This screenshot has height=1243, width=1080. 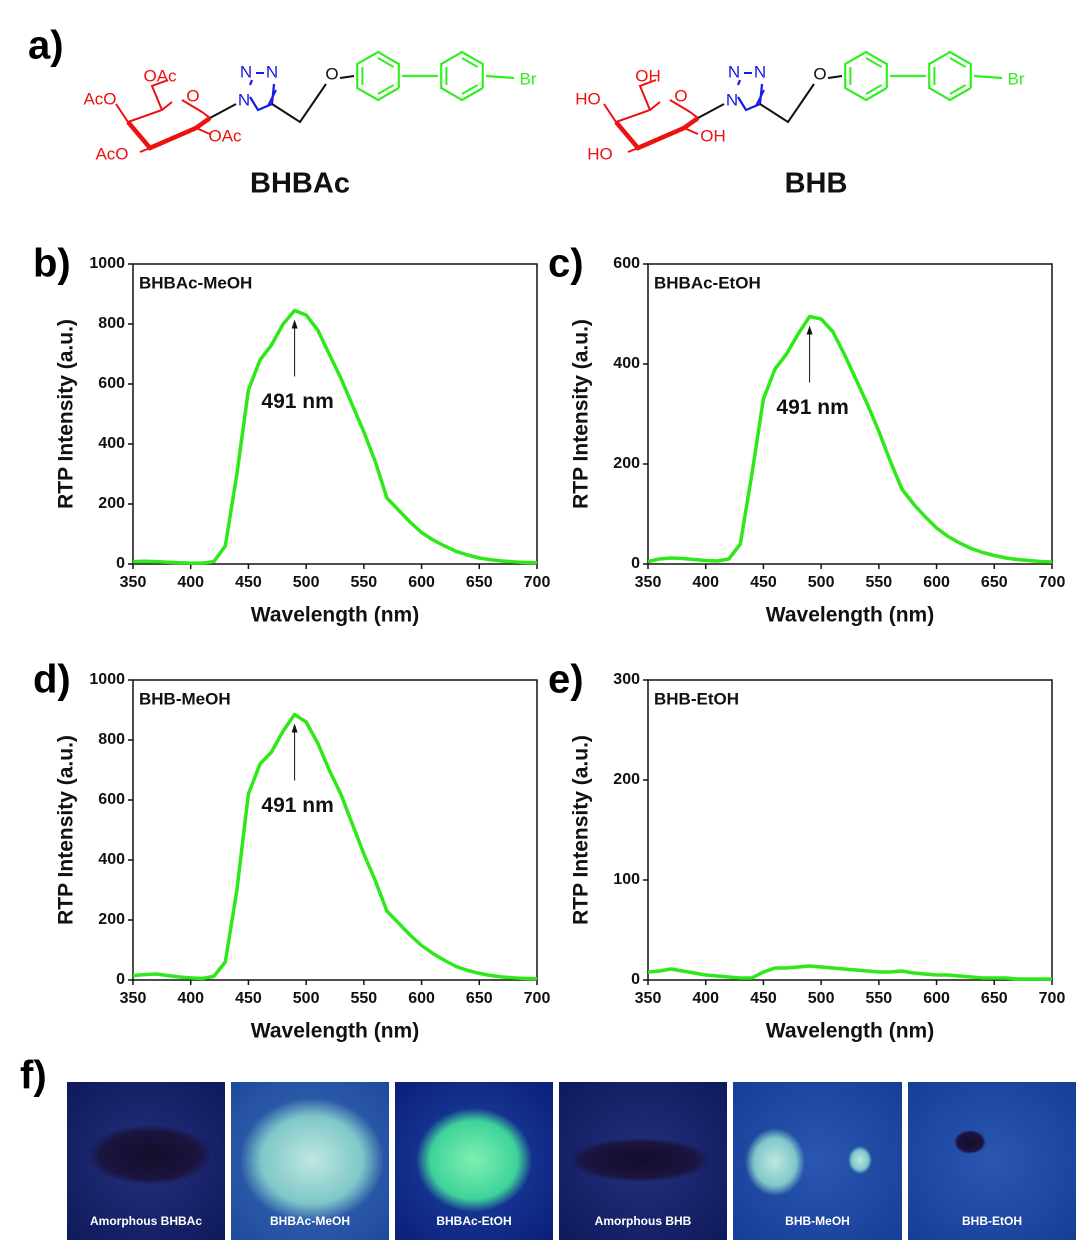 What do you see at coordinates (763, 998) in the screenshot?
I see `x-tick-label: 450` at bounding box center [763, 998].